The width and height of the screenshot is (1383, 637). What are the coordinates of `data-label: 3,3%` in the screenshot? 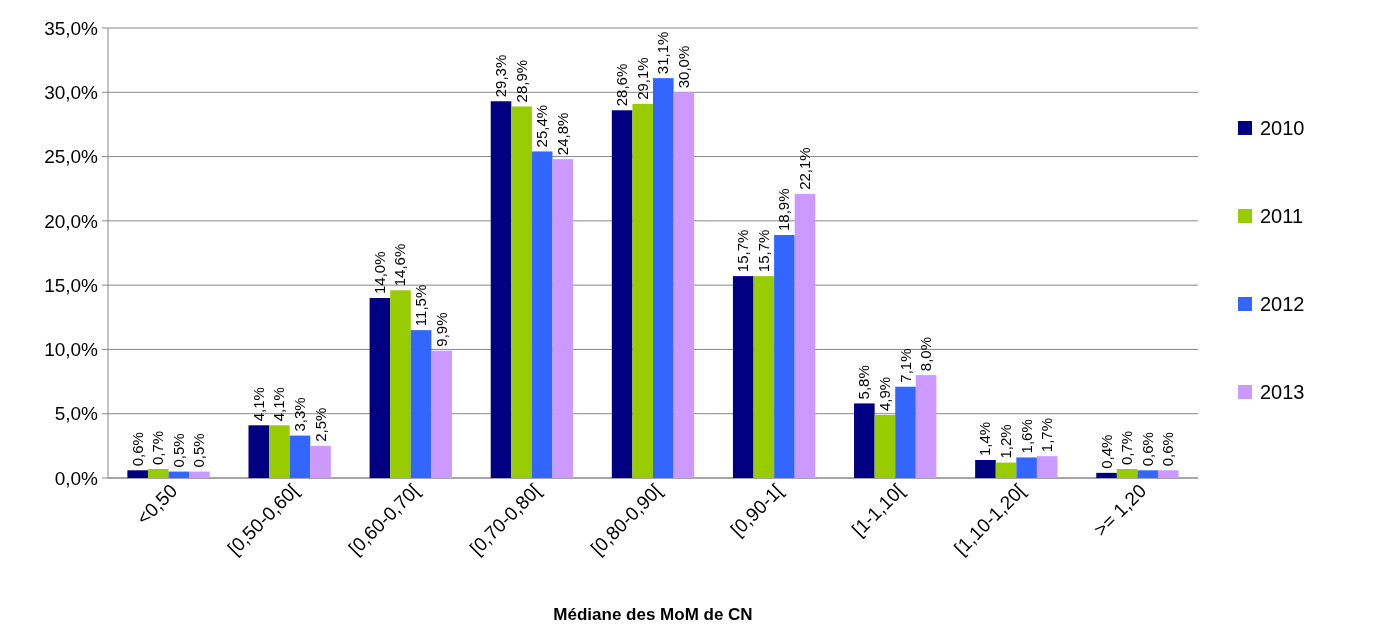 It's located at (299, 414).